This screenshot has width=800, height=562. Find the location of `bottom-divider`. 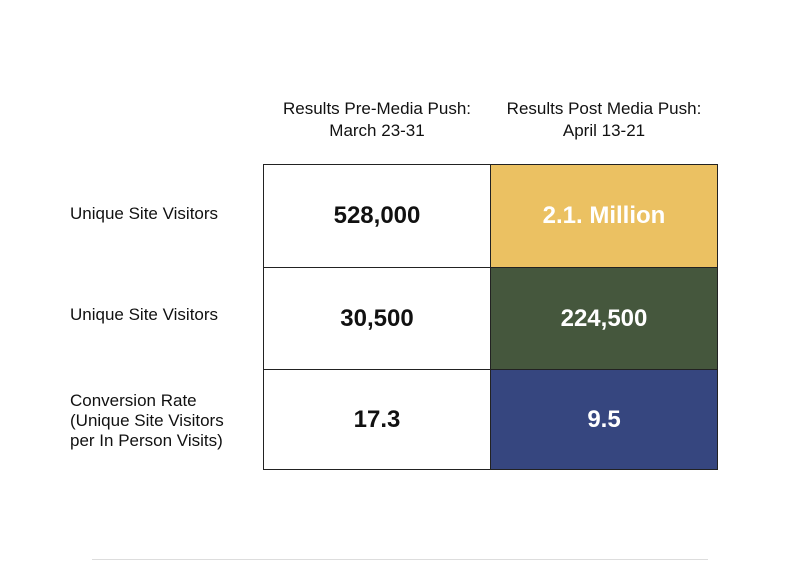

bottom-divider is located at coordinates (400, 559).